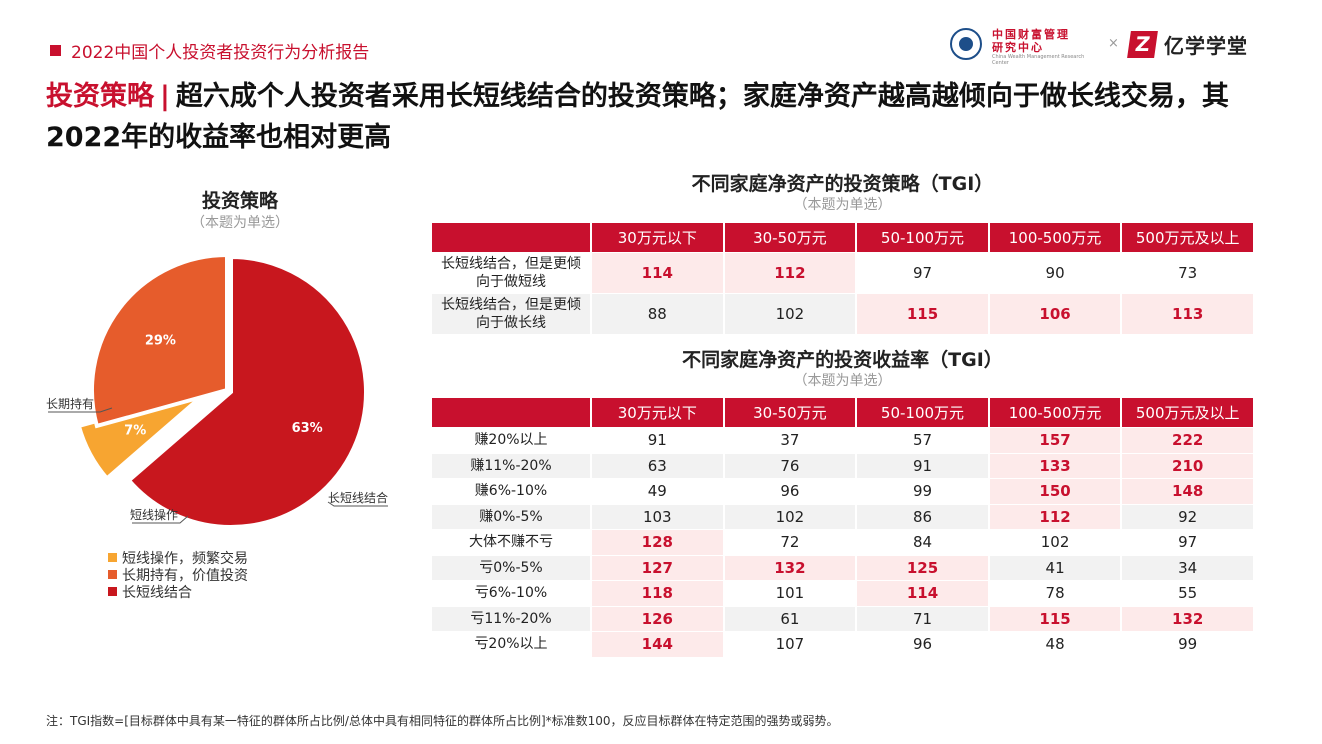  Describe the element at coordinates (1187, 491) in the screenshot. I see `table-cell: 148` at that location.